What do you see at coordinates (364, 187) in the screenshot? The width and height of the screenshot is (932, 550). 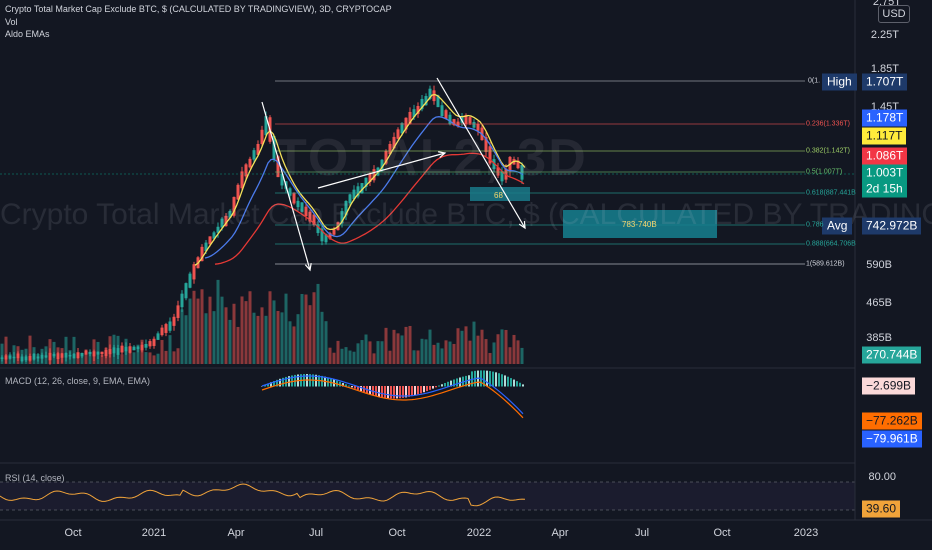 I see `ema-blue-line` at bounding box center [364, 187].